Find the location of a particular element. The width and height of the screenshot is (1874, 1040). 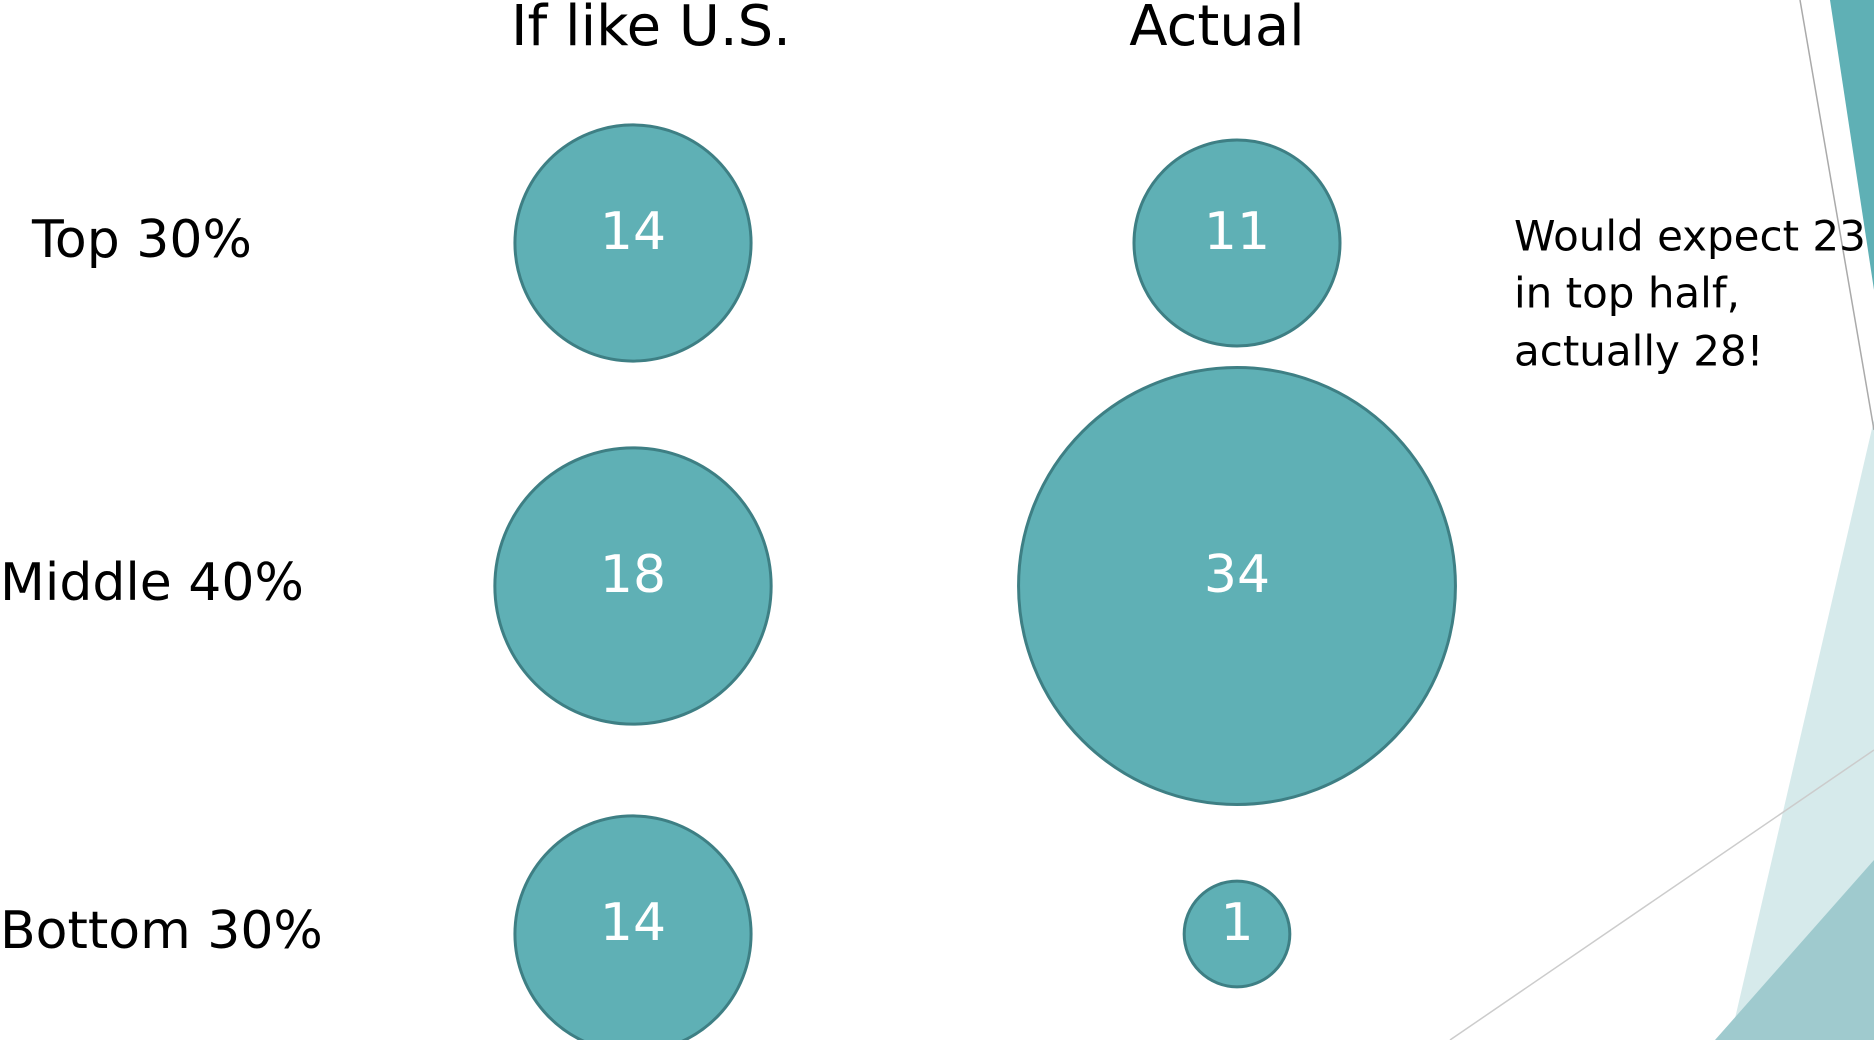

column-header: If like U.S. is located at coordinates (651, 29).